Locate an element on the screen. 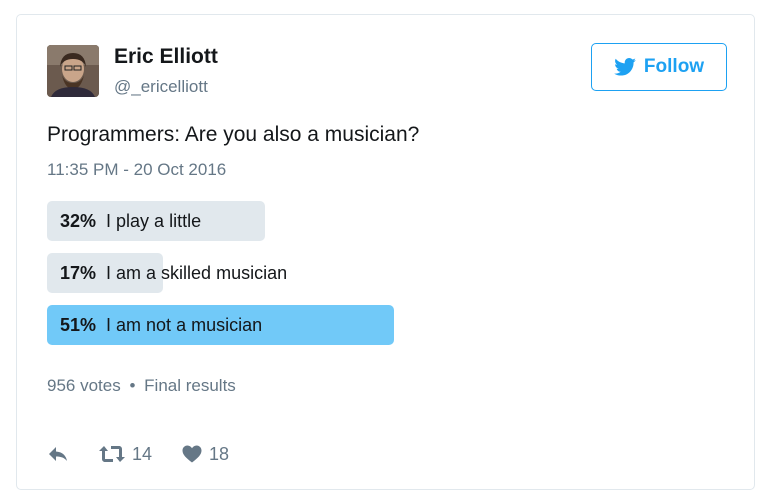 The width and height of the screenshot is (768, 501). reply-icon is located at coordinates (58, 454).